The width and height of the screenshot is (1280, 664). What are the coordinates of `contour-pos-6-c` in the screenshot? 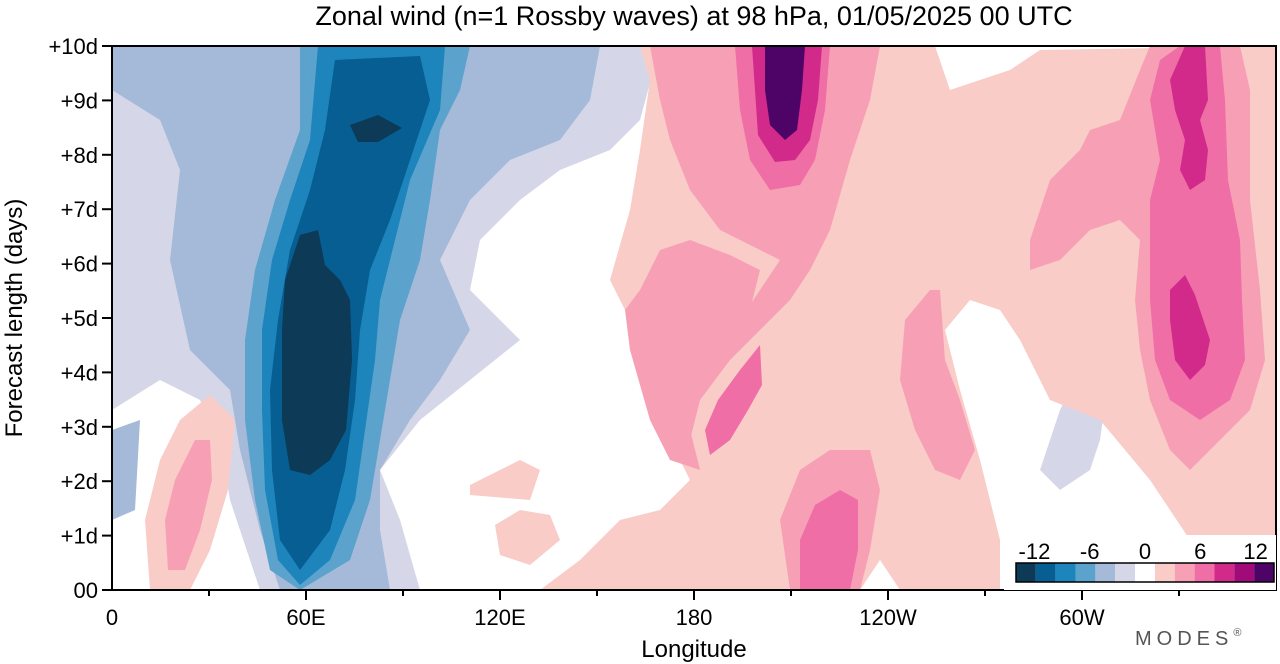 It's located at (829, 540).